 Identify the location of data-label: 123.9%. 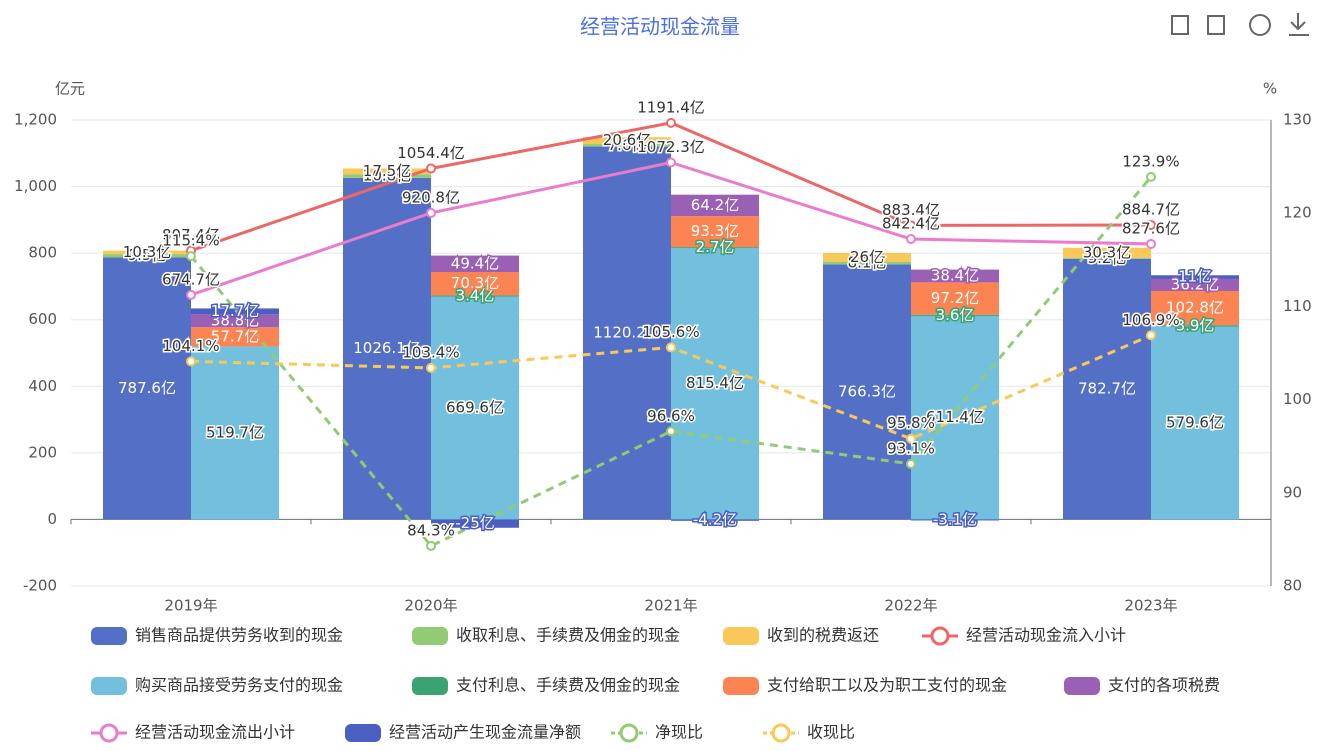
(1150, 161).